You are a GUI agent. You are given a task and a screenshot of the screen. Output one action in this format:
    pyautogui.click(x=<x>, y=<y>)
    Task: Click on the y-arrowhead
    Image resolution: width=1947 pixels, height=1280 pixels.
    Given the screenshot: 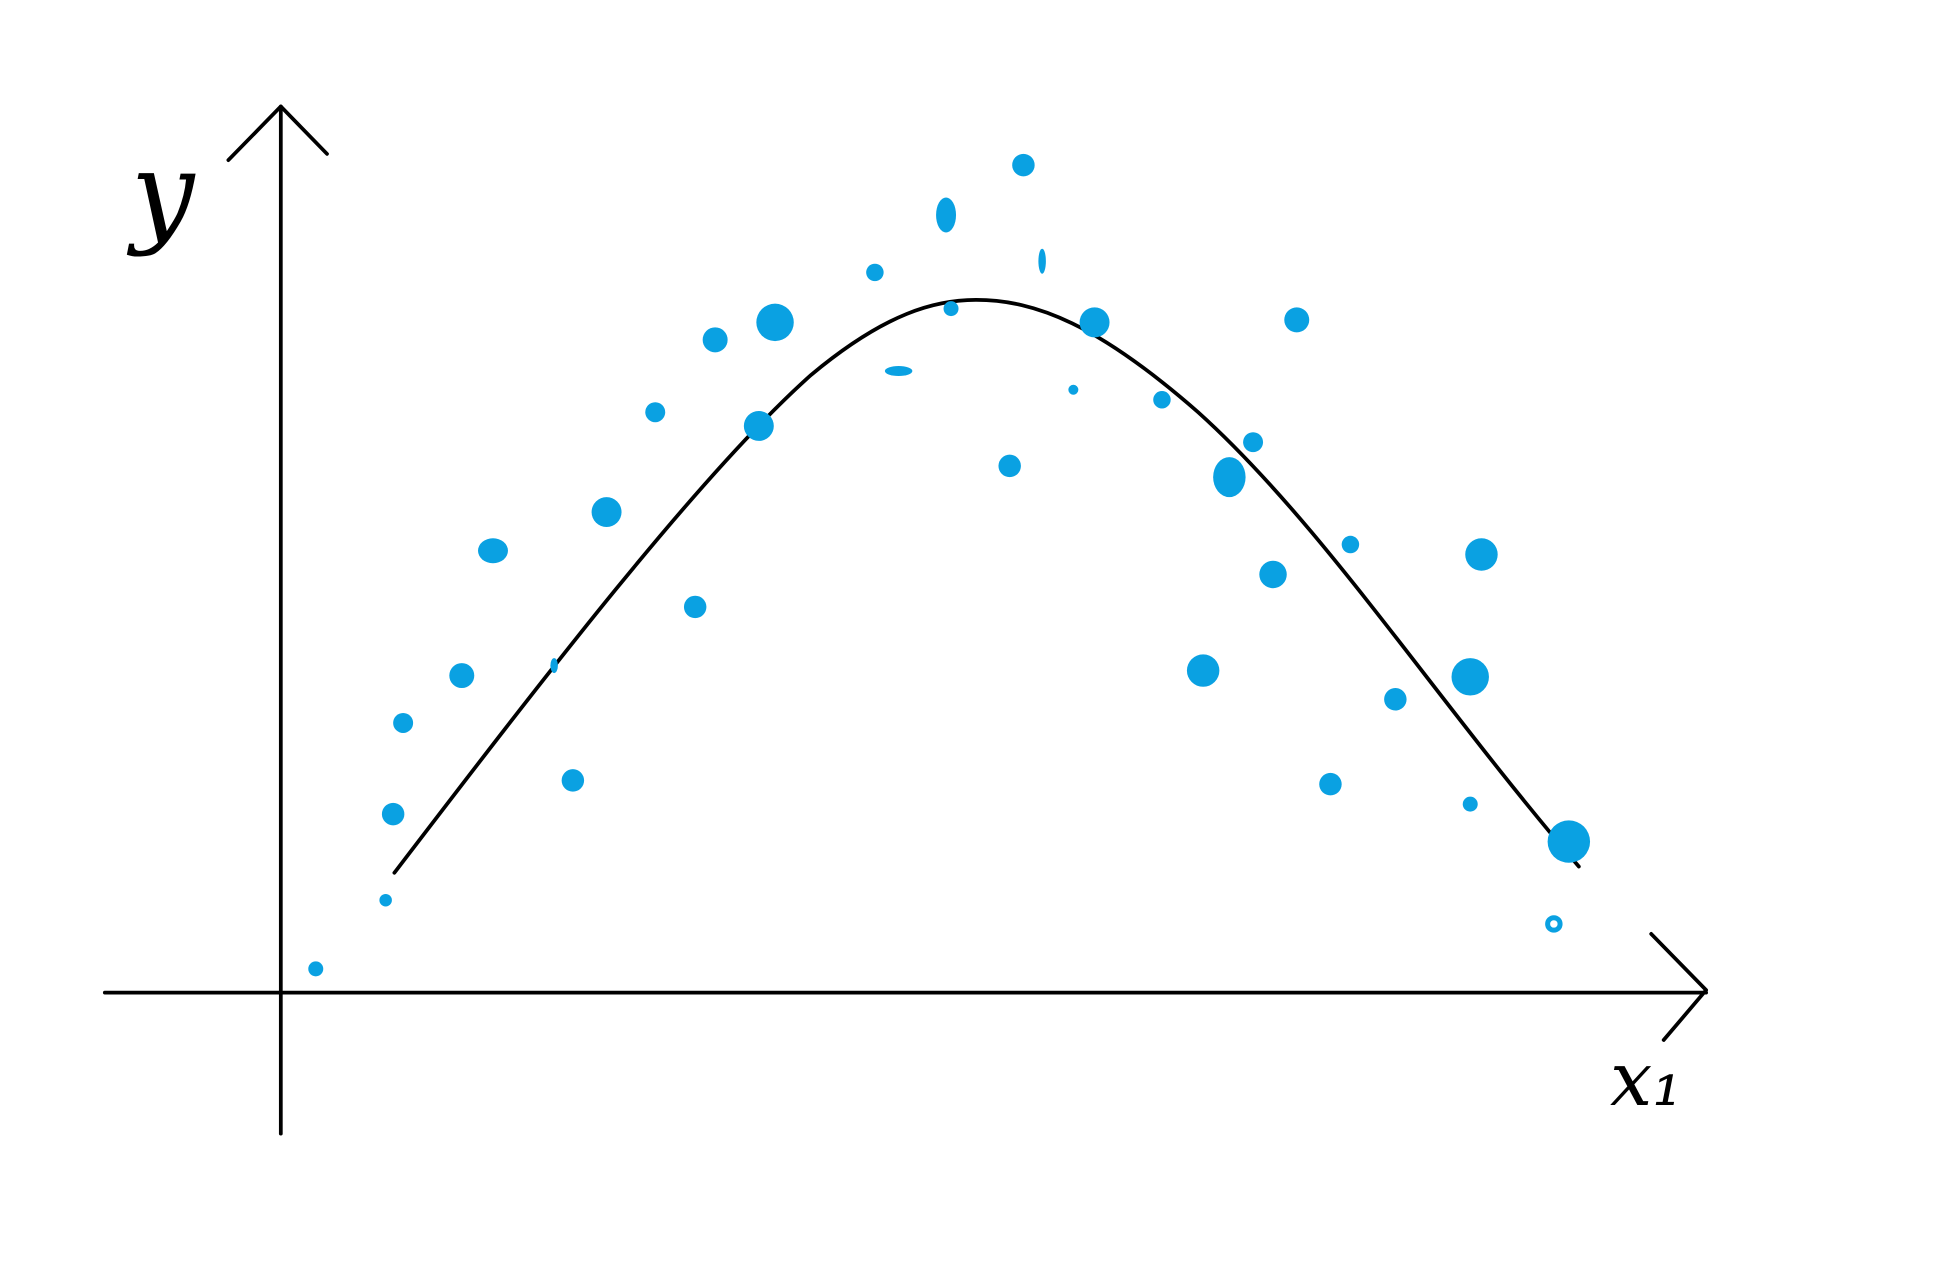 What is the action you would take?
    pyautogui.click(x=277, y=133)
    